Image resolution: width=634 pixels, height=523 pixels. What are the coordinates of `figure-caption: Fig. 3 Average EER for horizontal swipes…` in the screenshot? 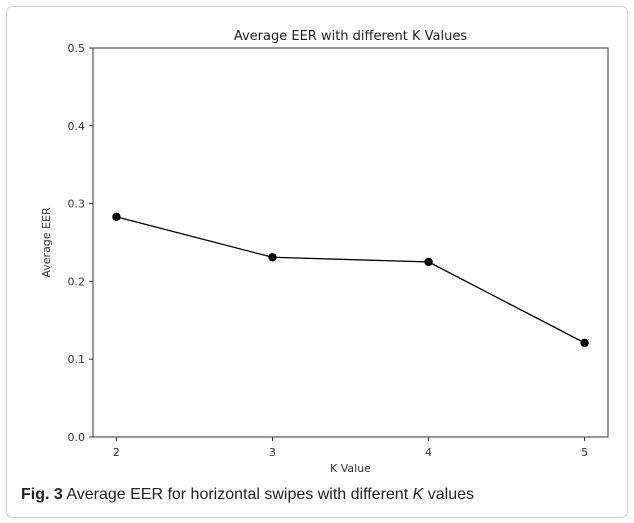 It's located at (321, 495).